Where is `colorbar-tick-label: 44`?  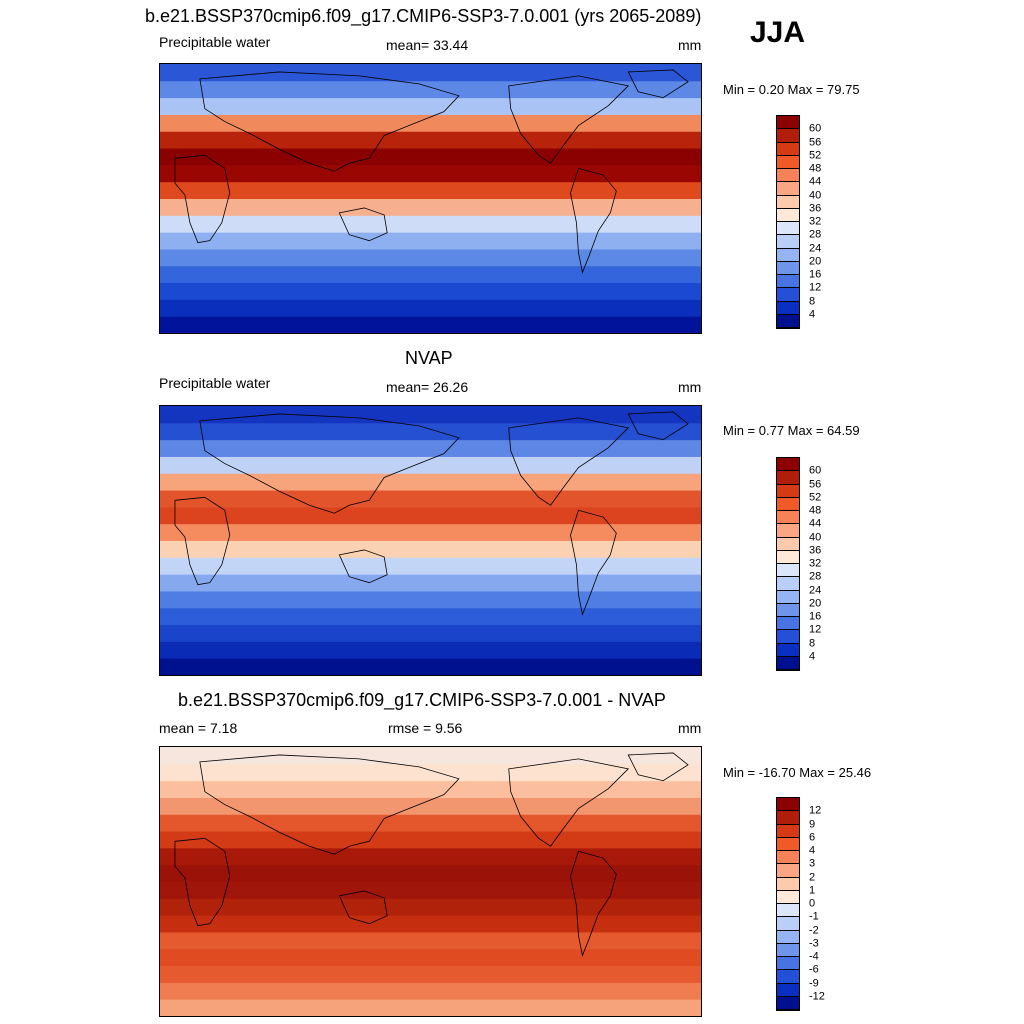 colorbar-tick-label: 44 is located at coordinates (815, 181).